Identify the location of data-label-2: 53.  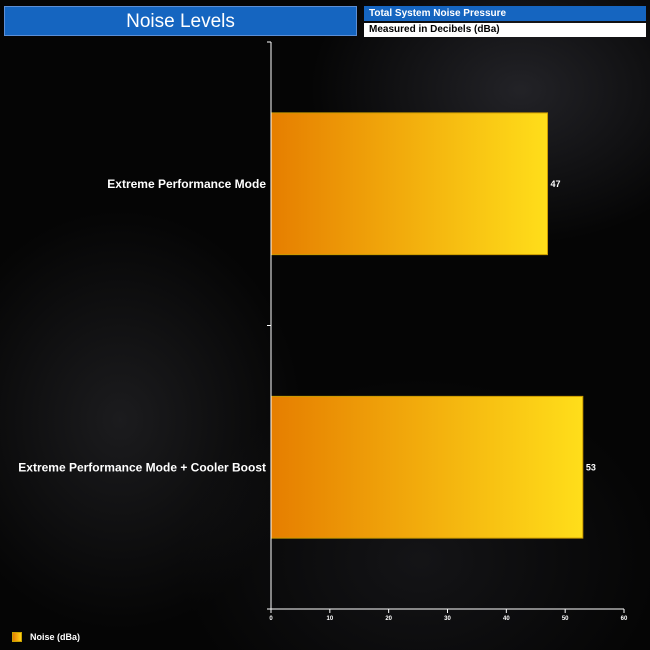
(591, 467).